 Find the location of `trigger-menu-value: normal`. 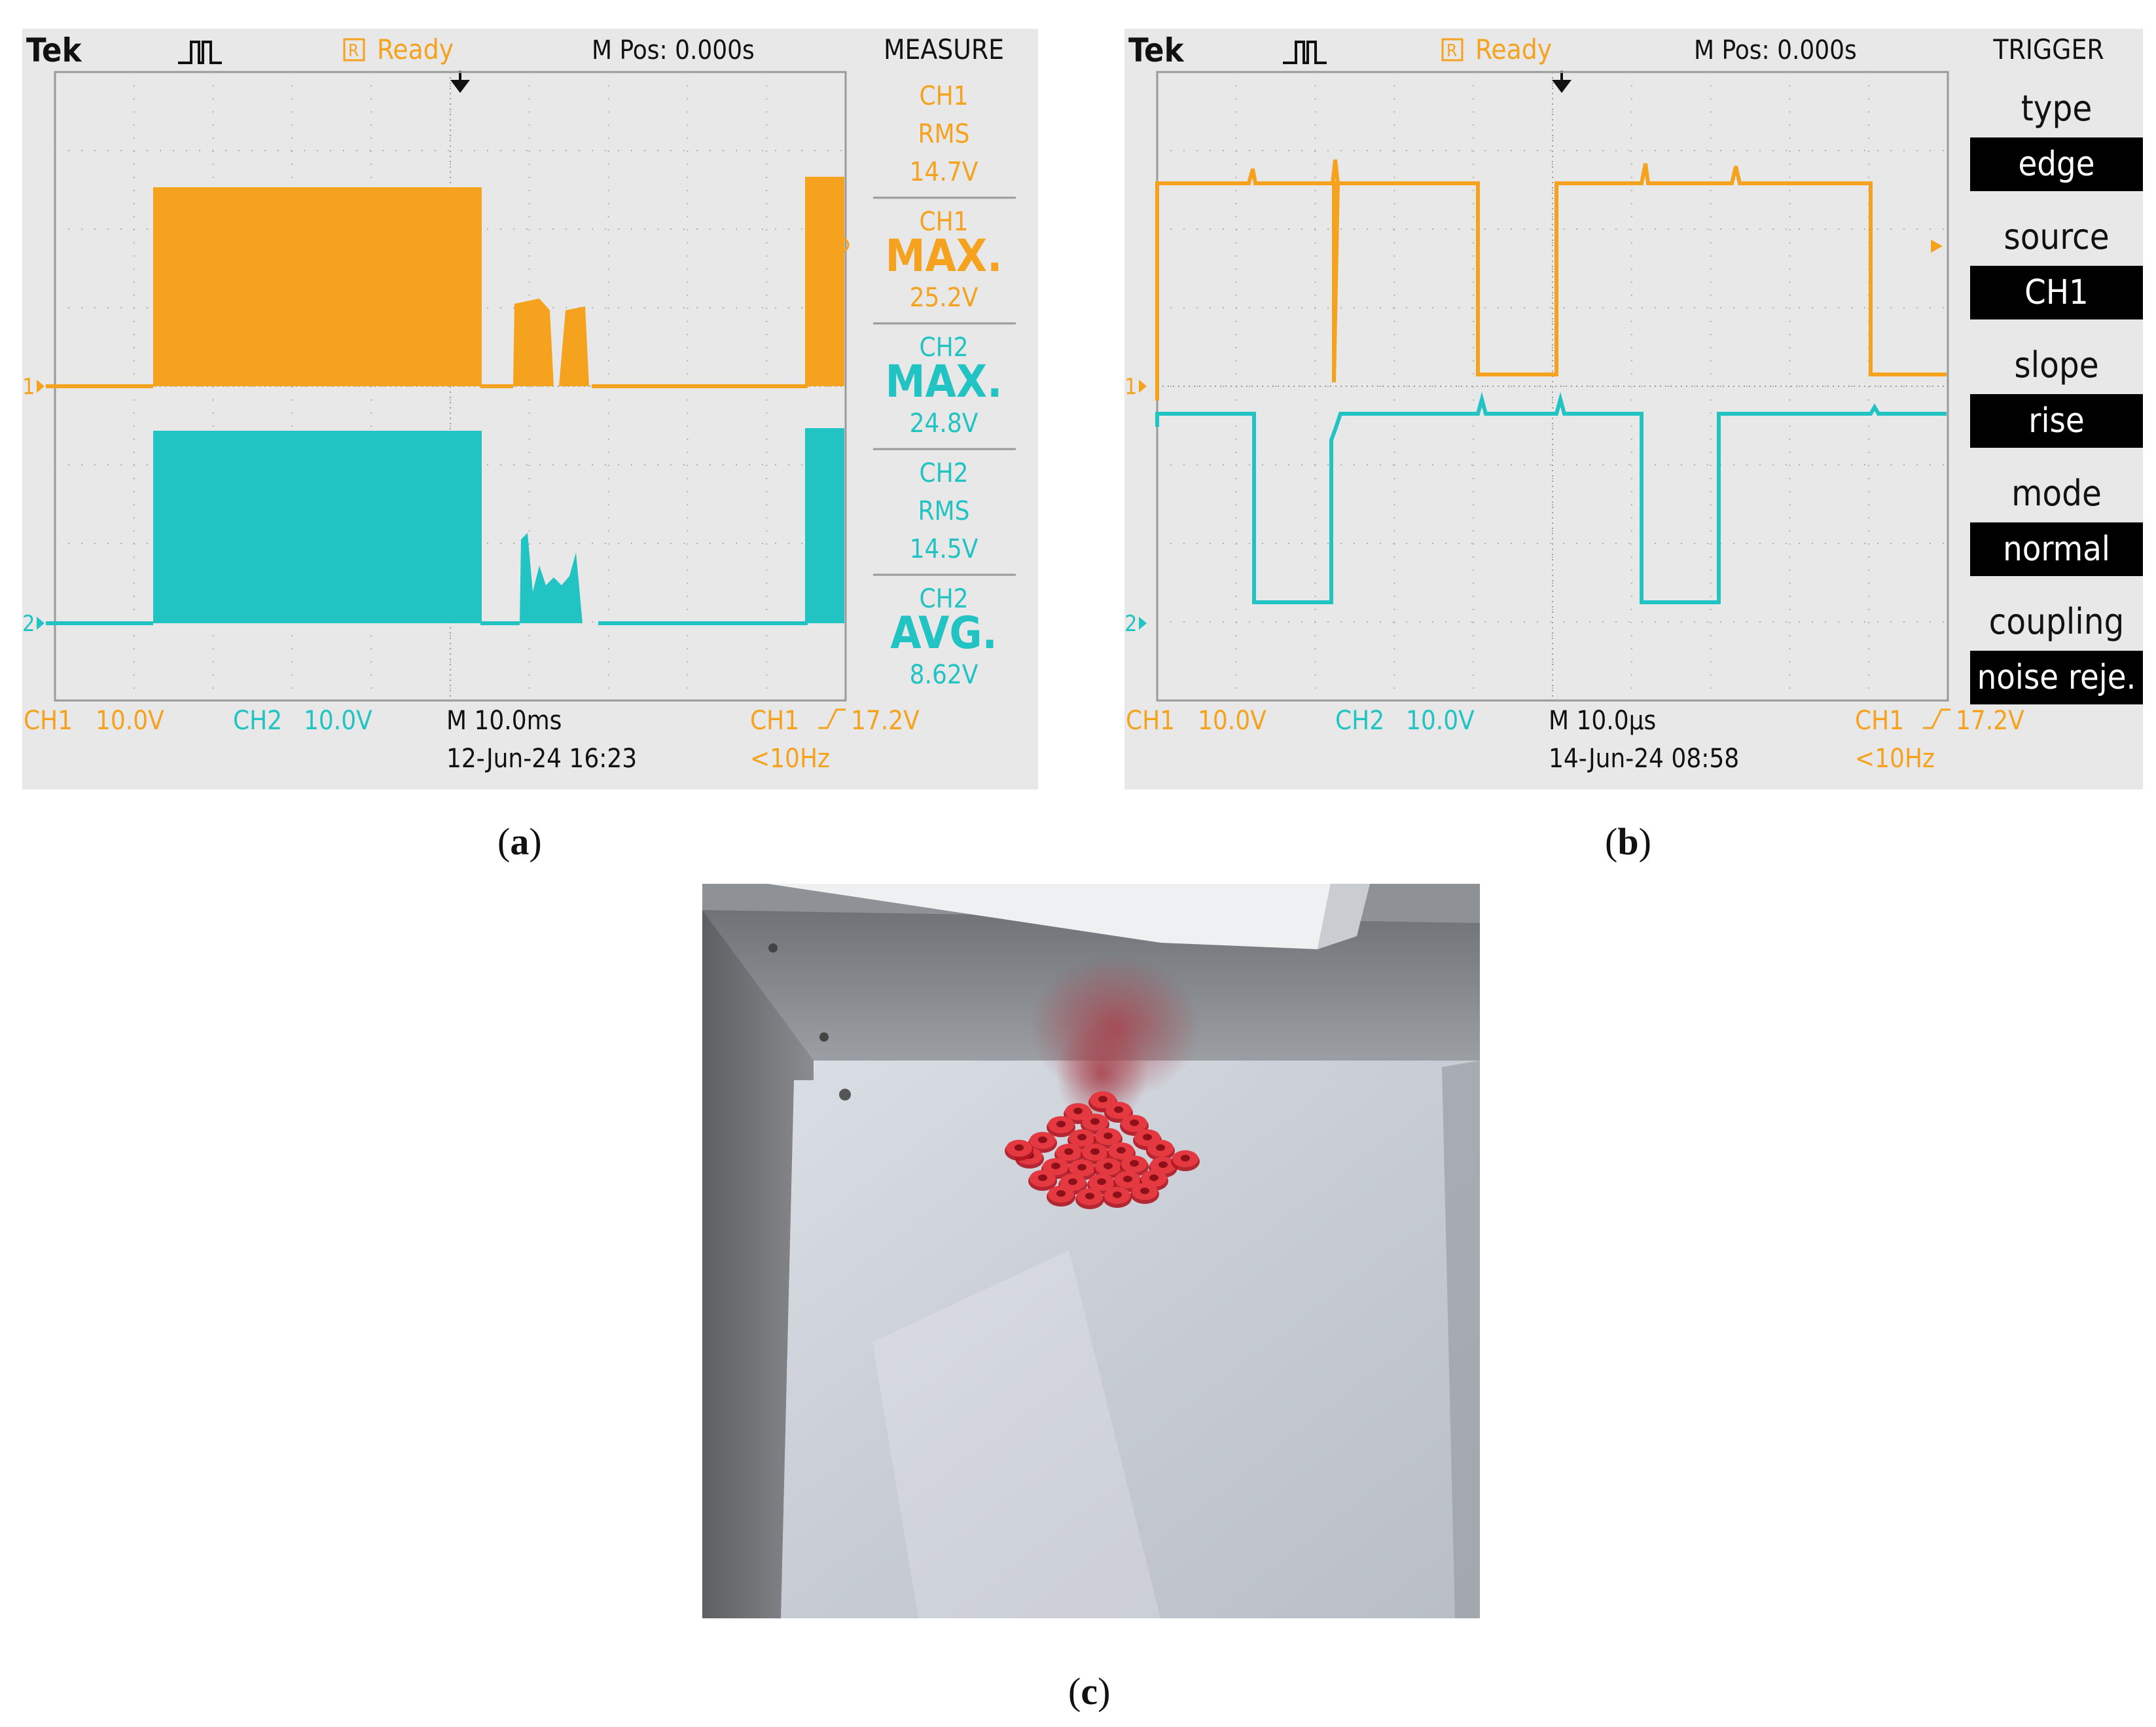

trigger-menu-value: normal is located at coordinates (2056, 549).